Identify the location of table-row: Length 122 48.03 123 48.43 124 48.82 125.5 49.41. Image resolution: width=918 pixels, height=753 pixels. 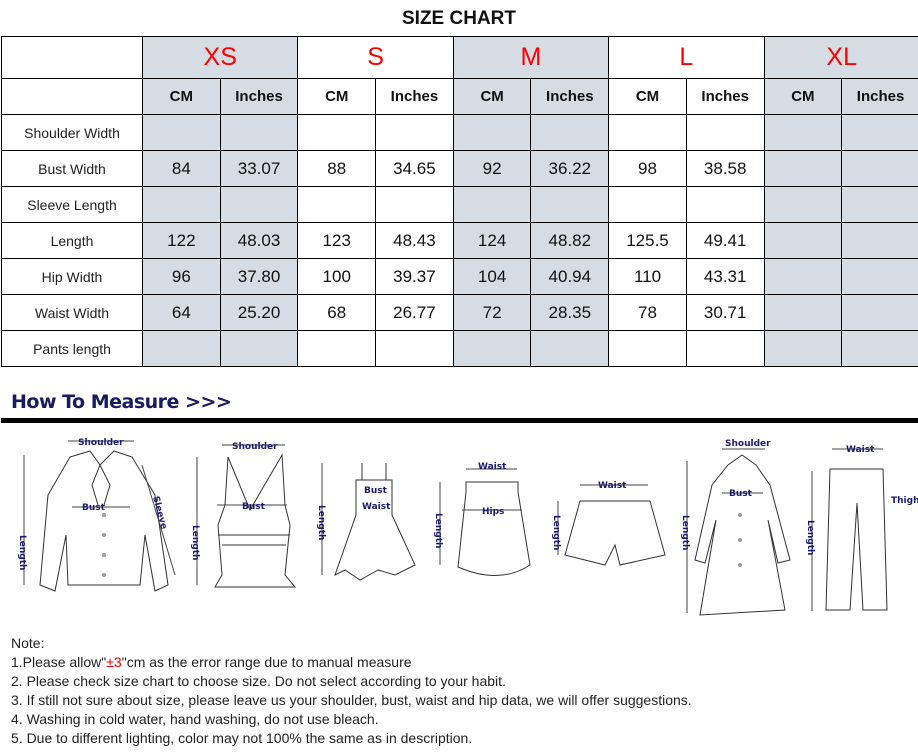
(459, 240).